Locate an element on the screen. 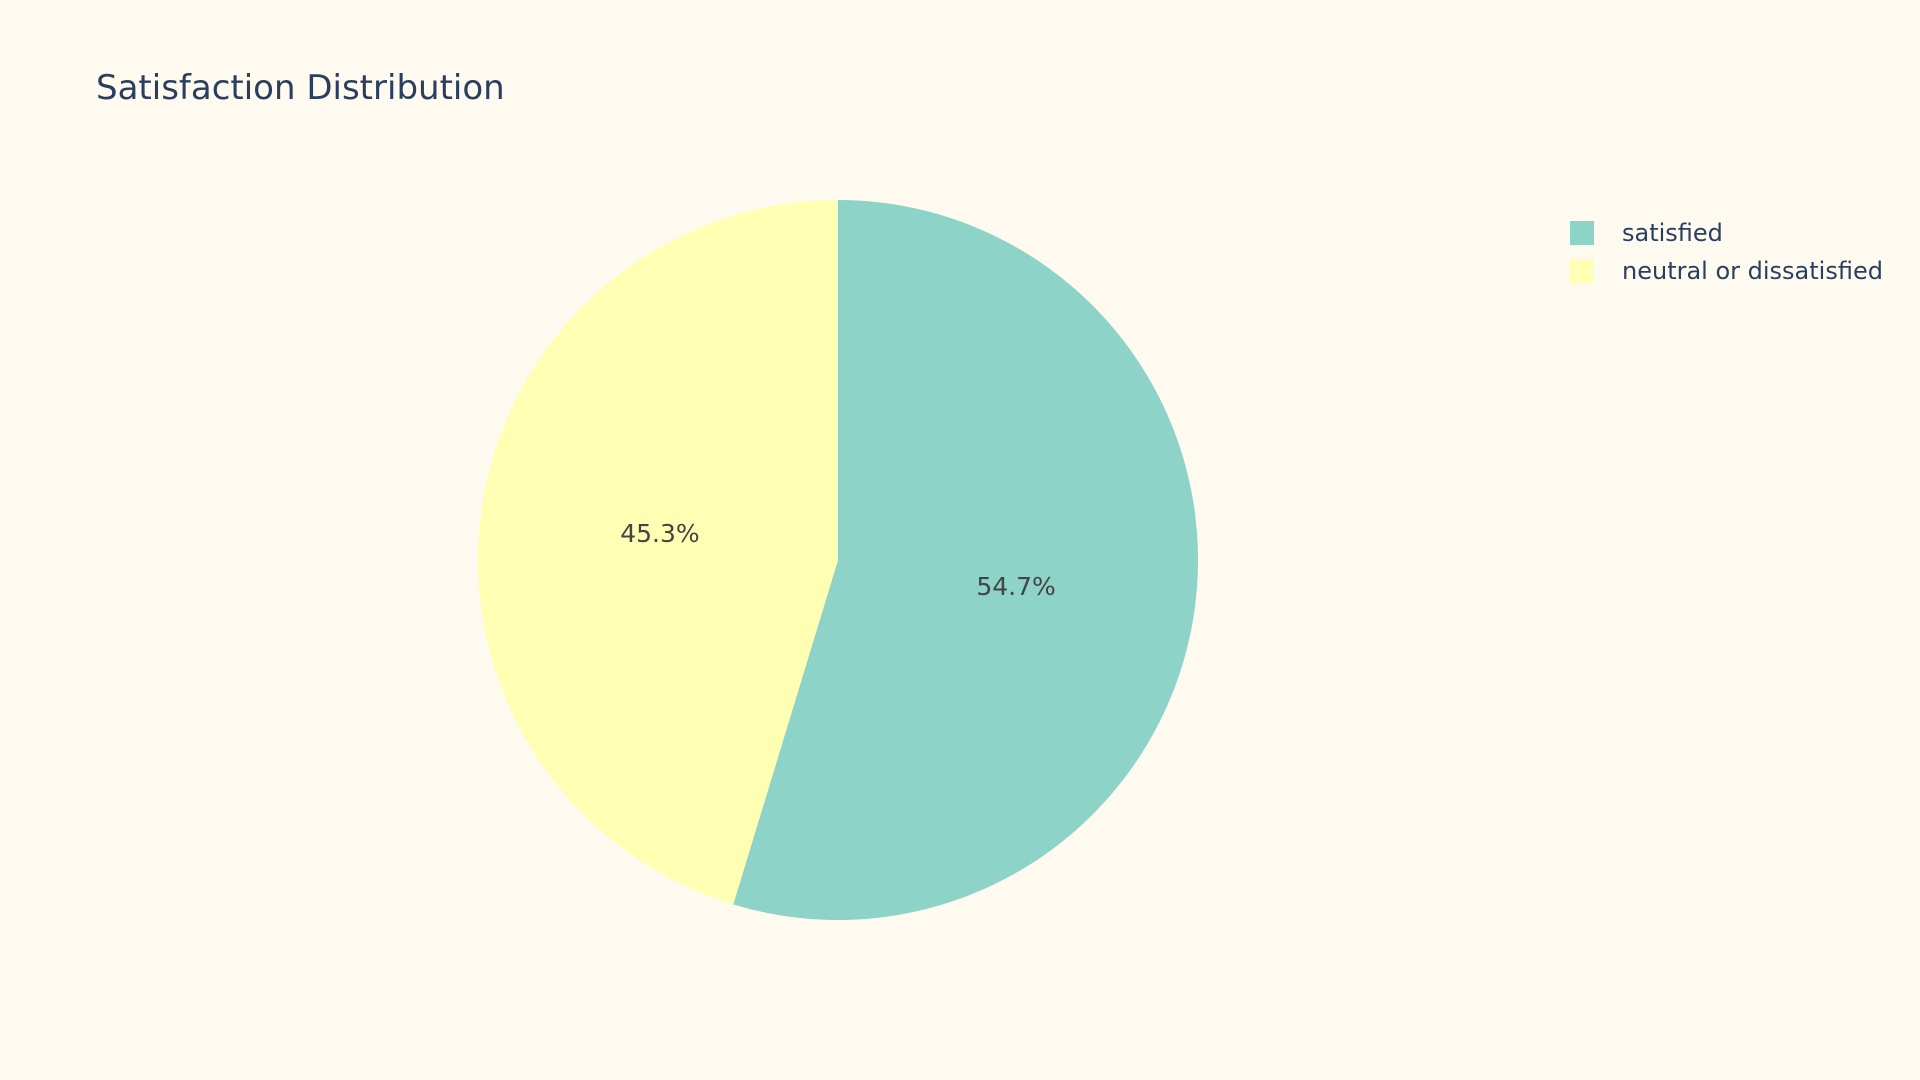 This screenshot has height=1080, width=1920. legend-swatch-neutral-or-dissatisfied is located at coordinates (1582, 271).